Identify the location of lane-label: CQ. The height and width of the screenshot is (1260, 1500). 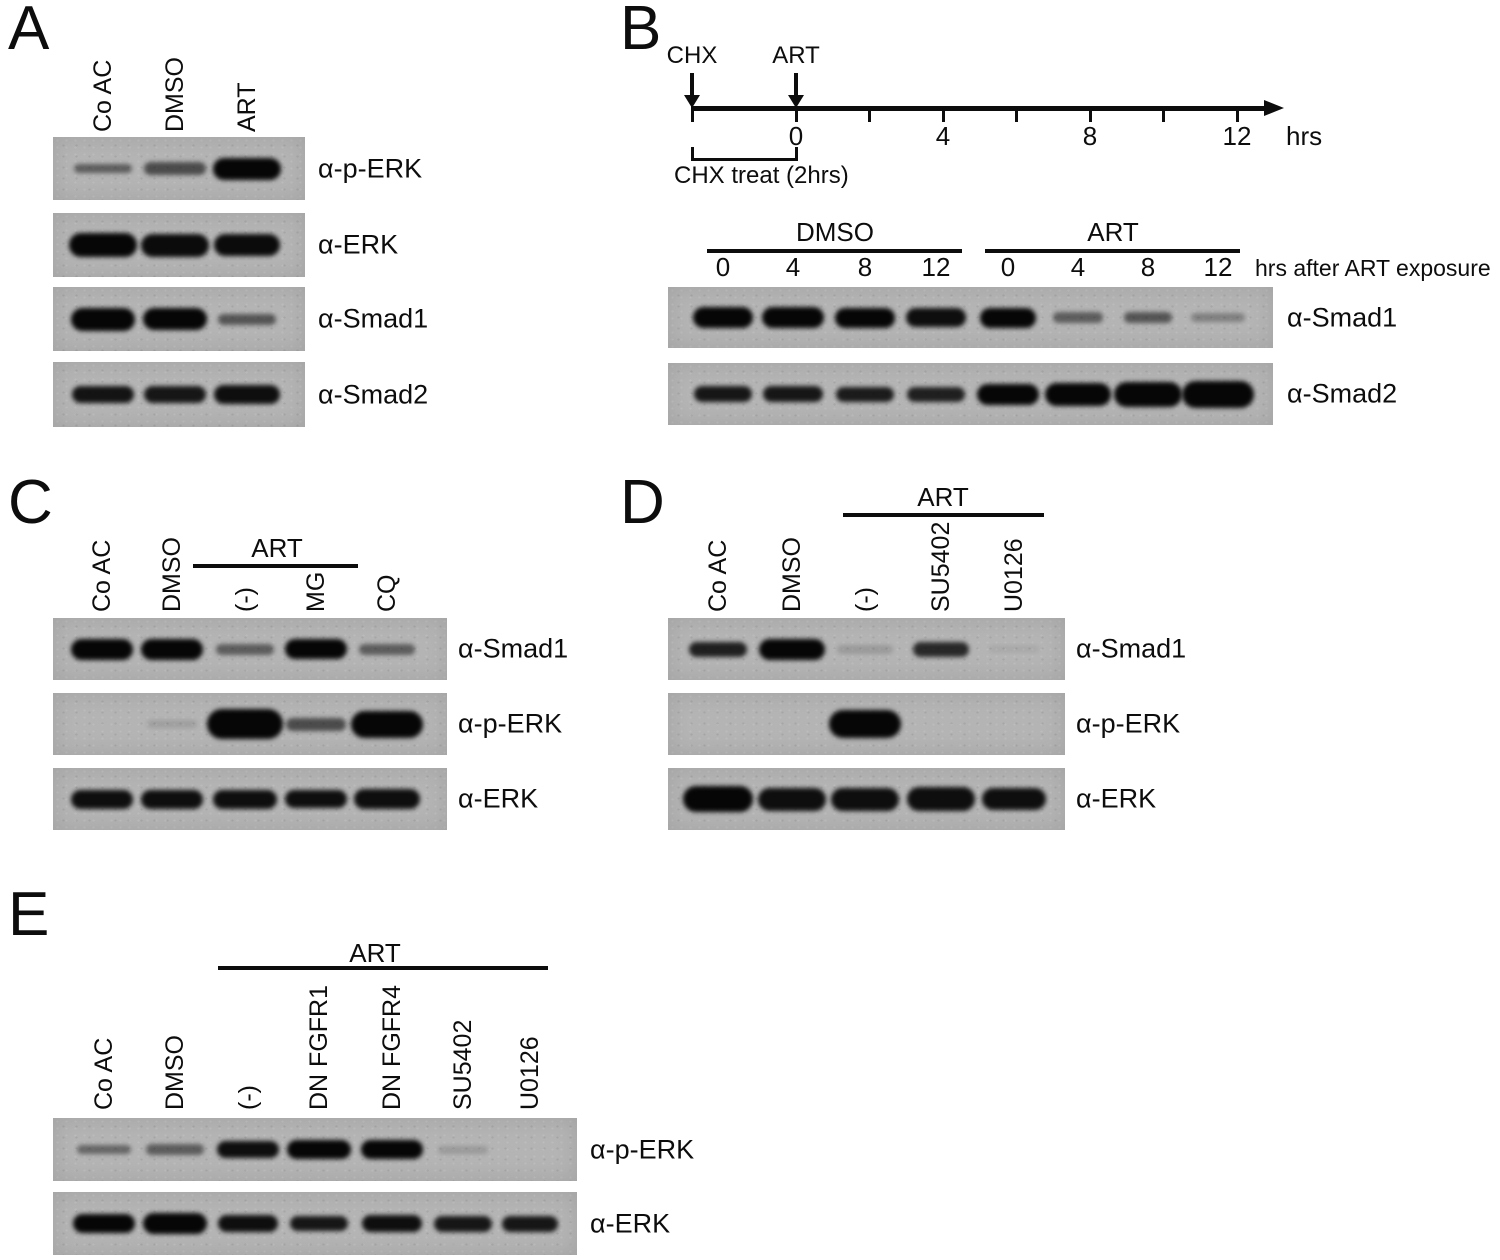
(387, 593).